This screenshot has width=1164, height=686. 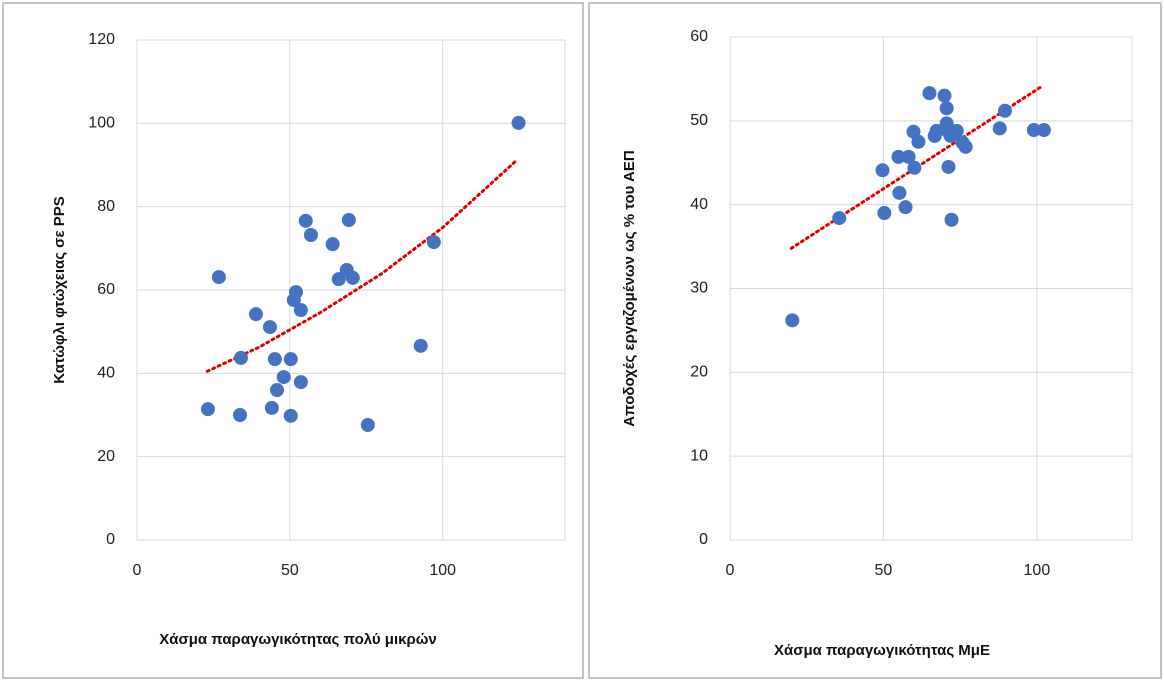 What do you see at coordinates (882, 650) in the screenshot?
I see `x-axis-title: Χάσμα παραγωγικότητας ΜμΕ` at bounding box center [882, 650].